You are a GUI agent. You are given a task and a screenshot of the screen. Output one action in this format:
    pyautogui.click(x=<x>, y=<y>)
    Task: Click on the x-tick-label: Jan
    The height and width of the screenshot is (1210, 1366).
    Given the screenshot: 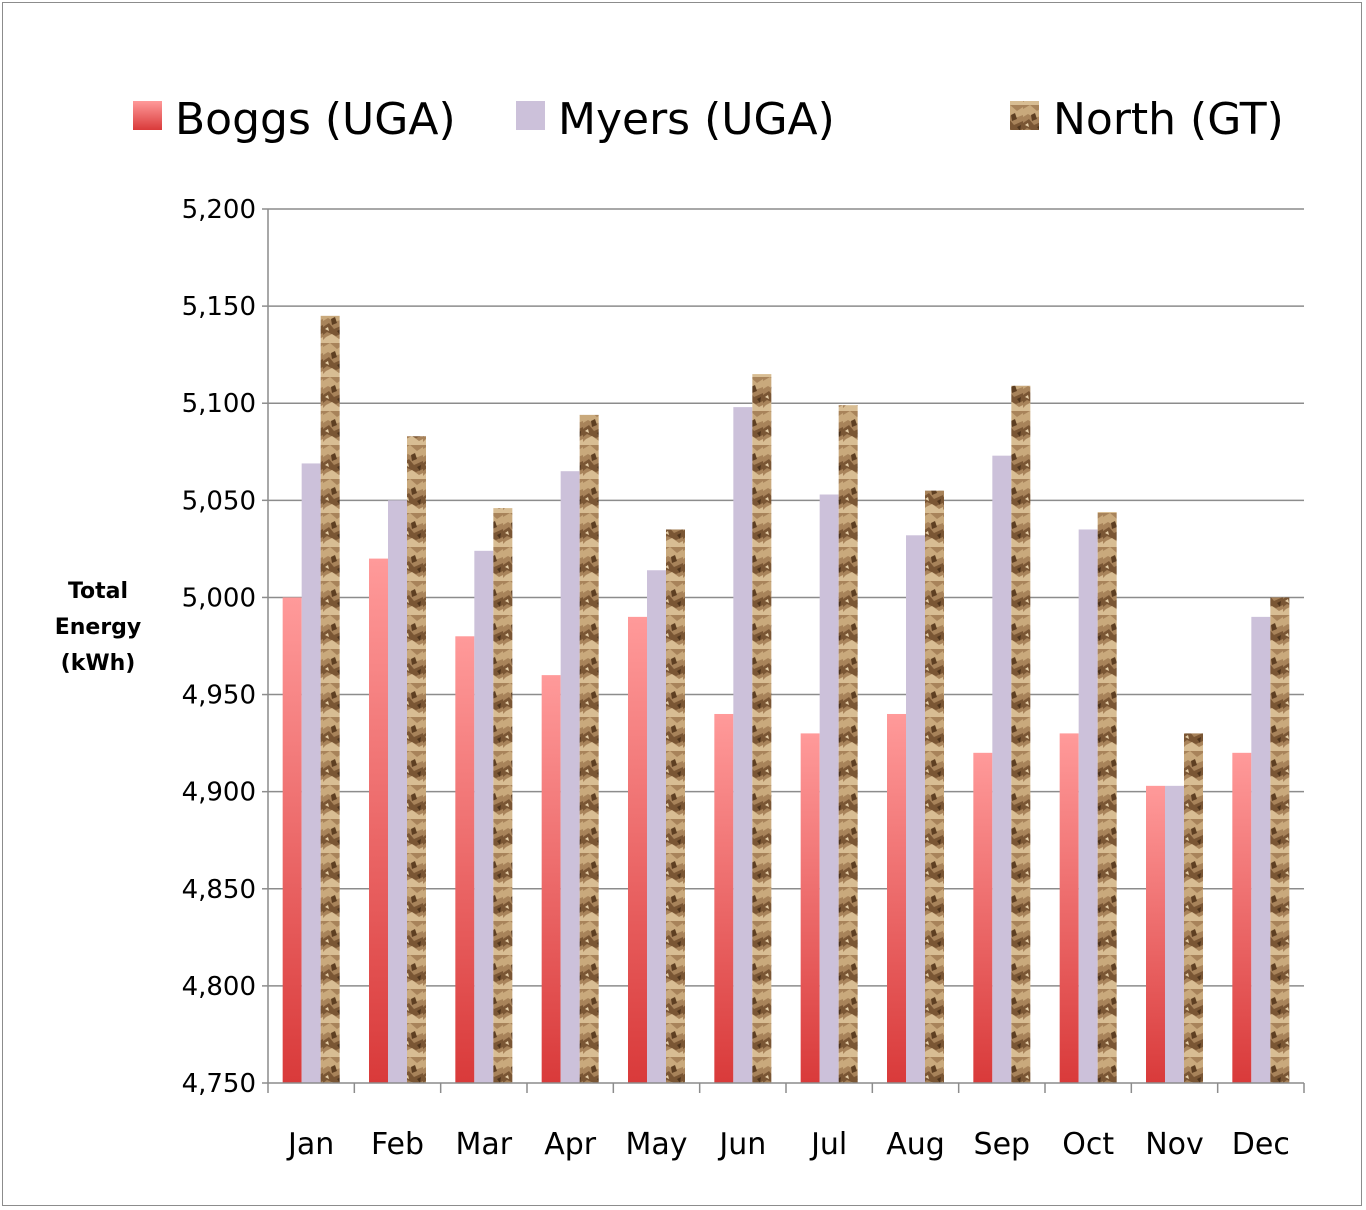 What is the action you would take?
    pyautogui.click(x=310, y=1144)
    